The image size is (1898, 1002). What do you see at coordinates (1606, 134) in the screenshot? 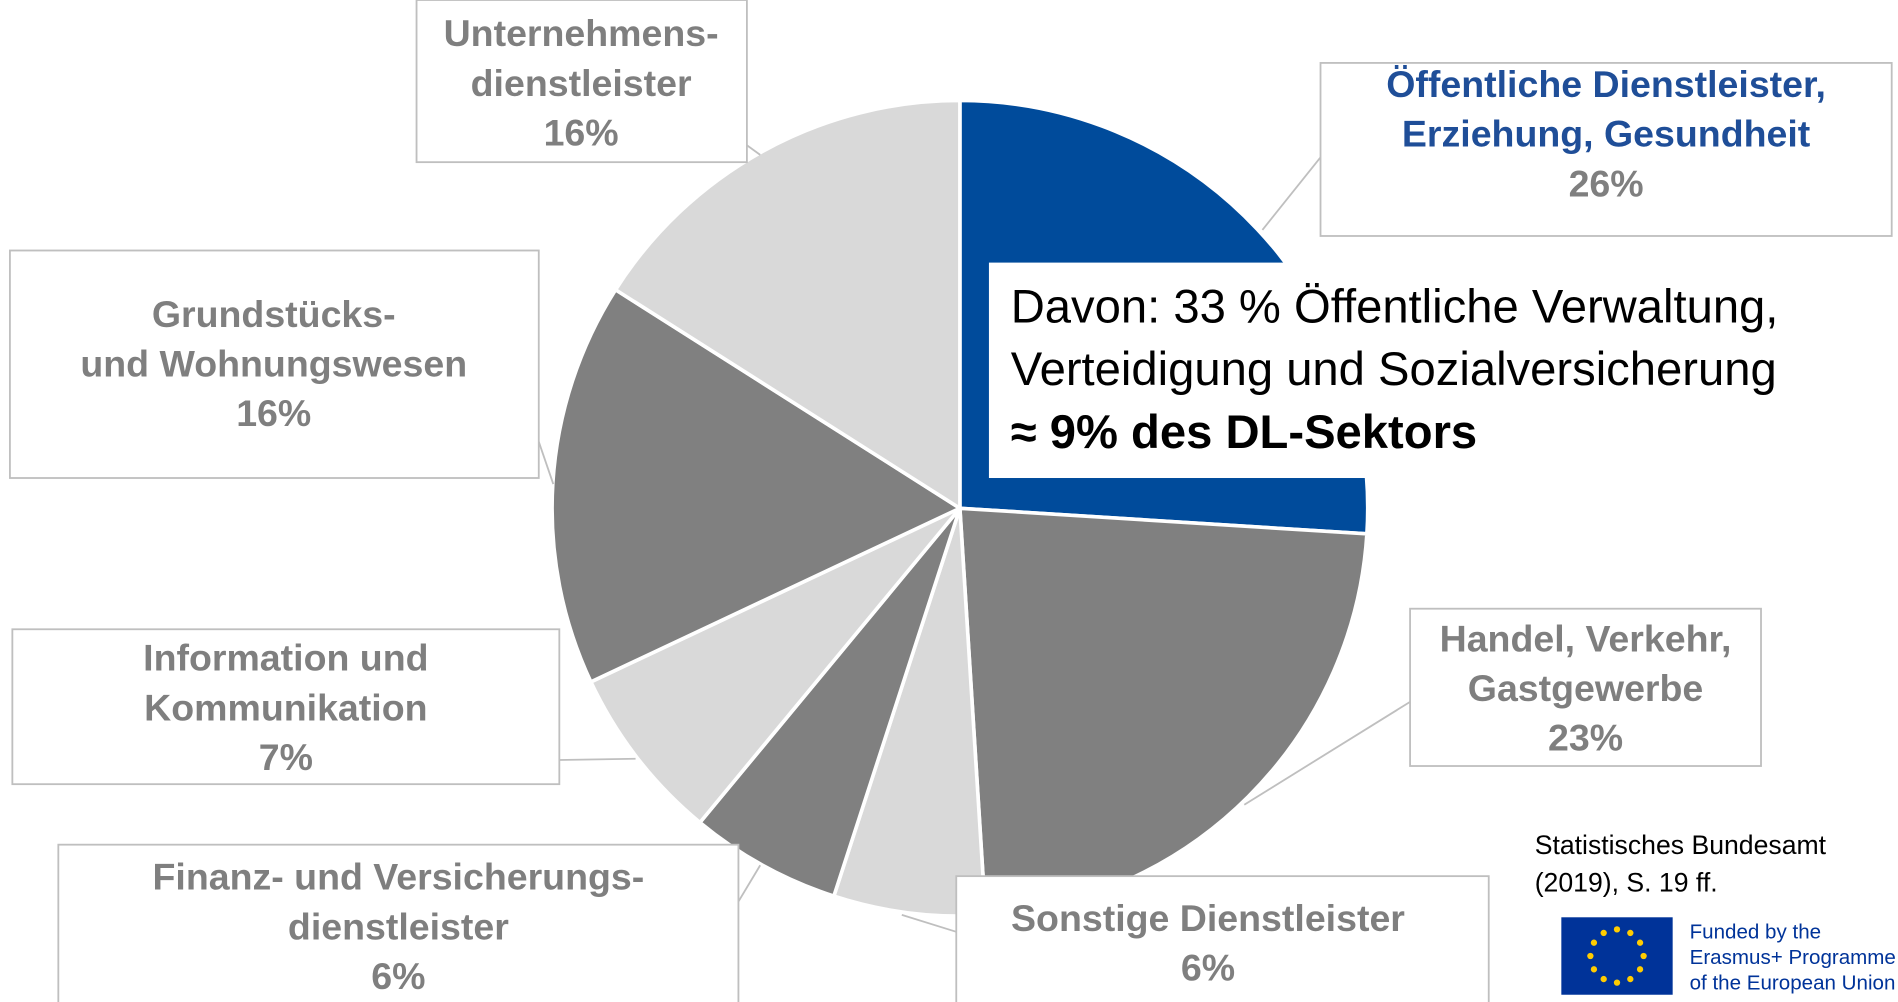
I see `slice-label: Erziehung, Gesundheit` at bounding box center [1606, 134].